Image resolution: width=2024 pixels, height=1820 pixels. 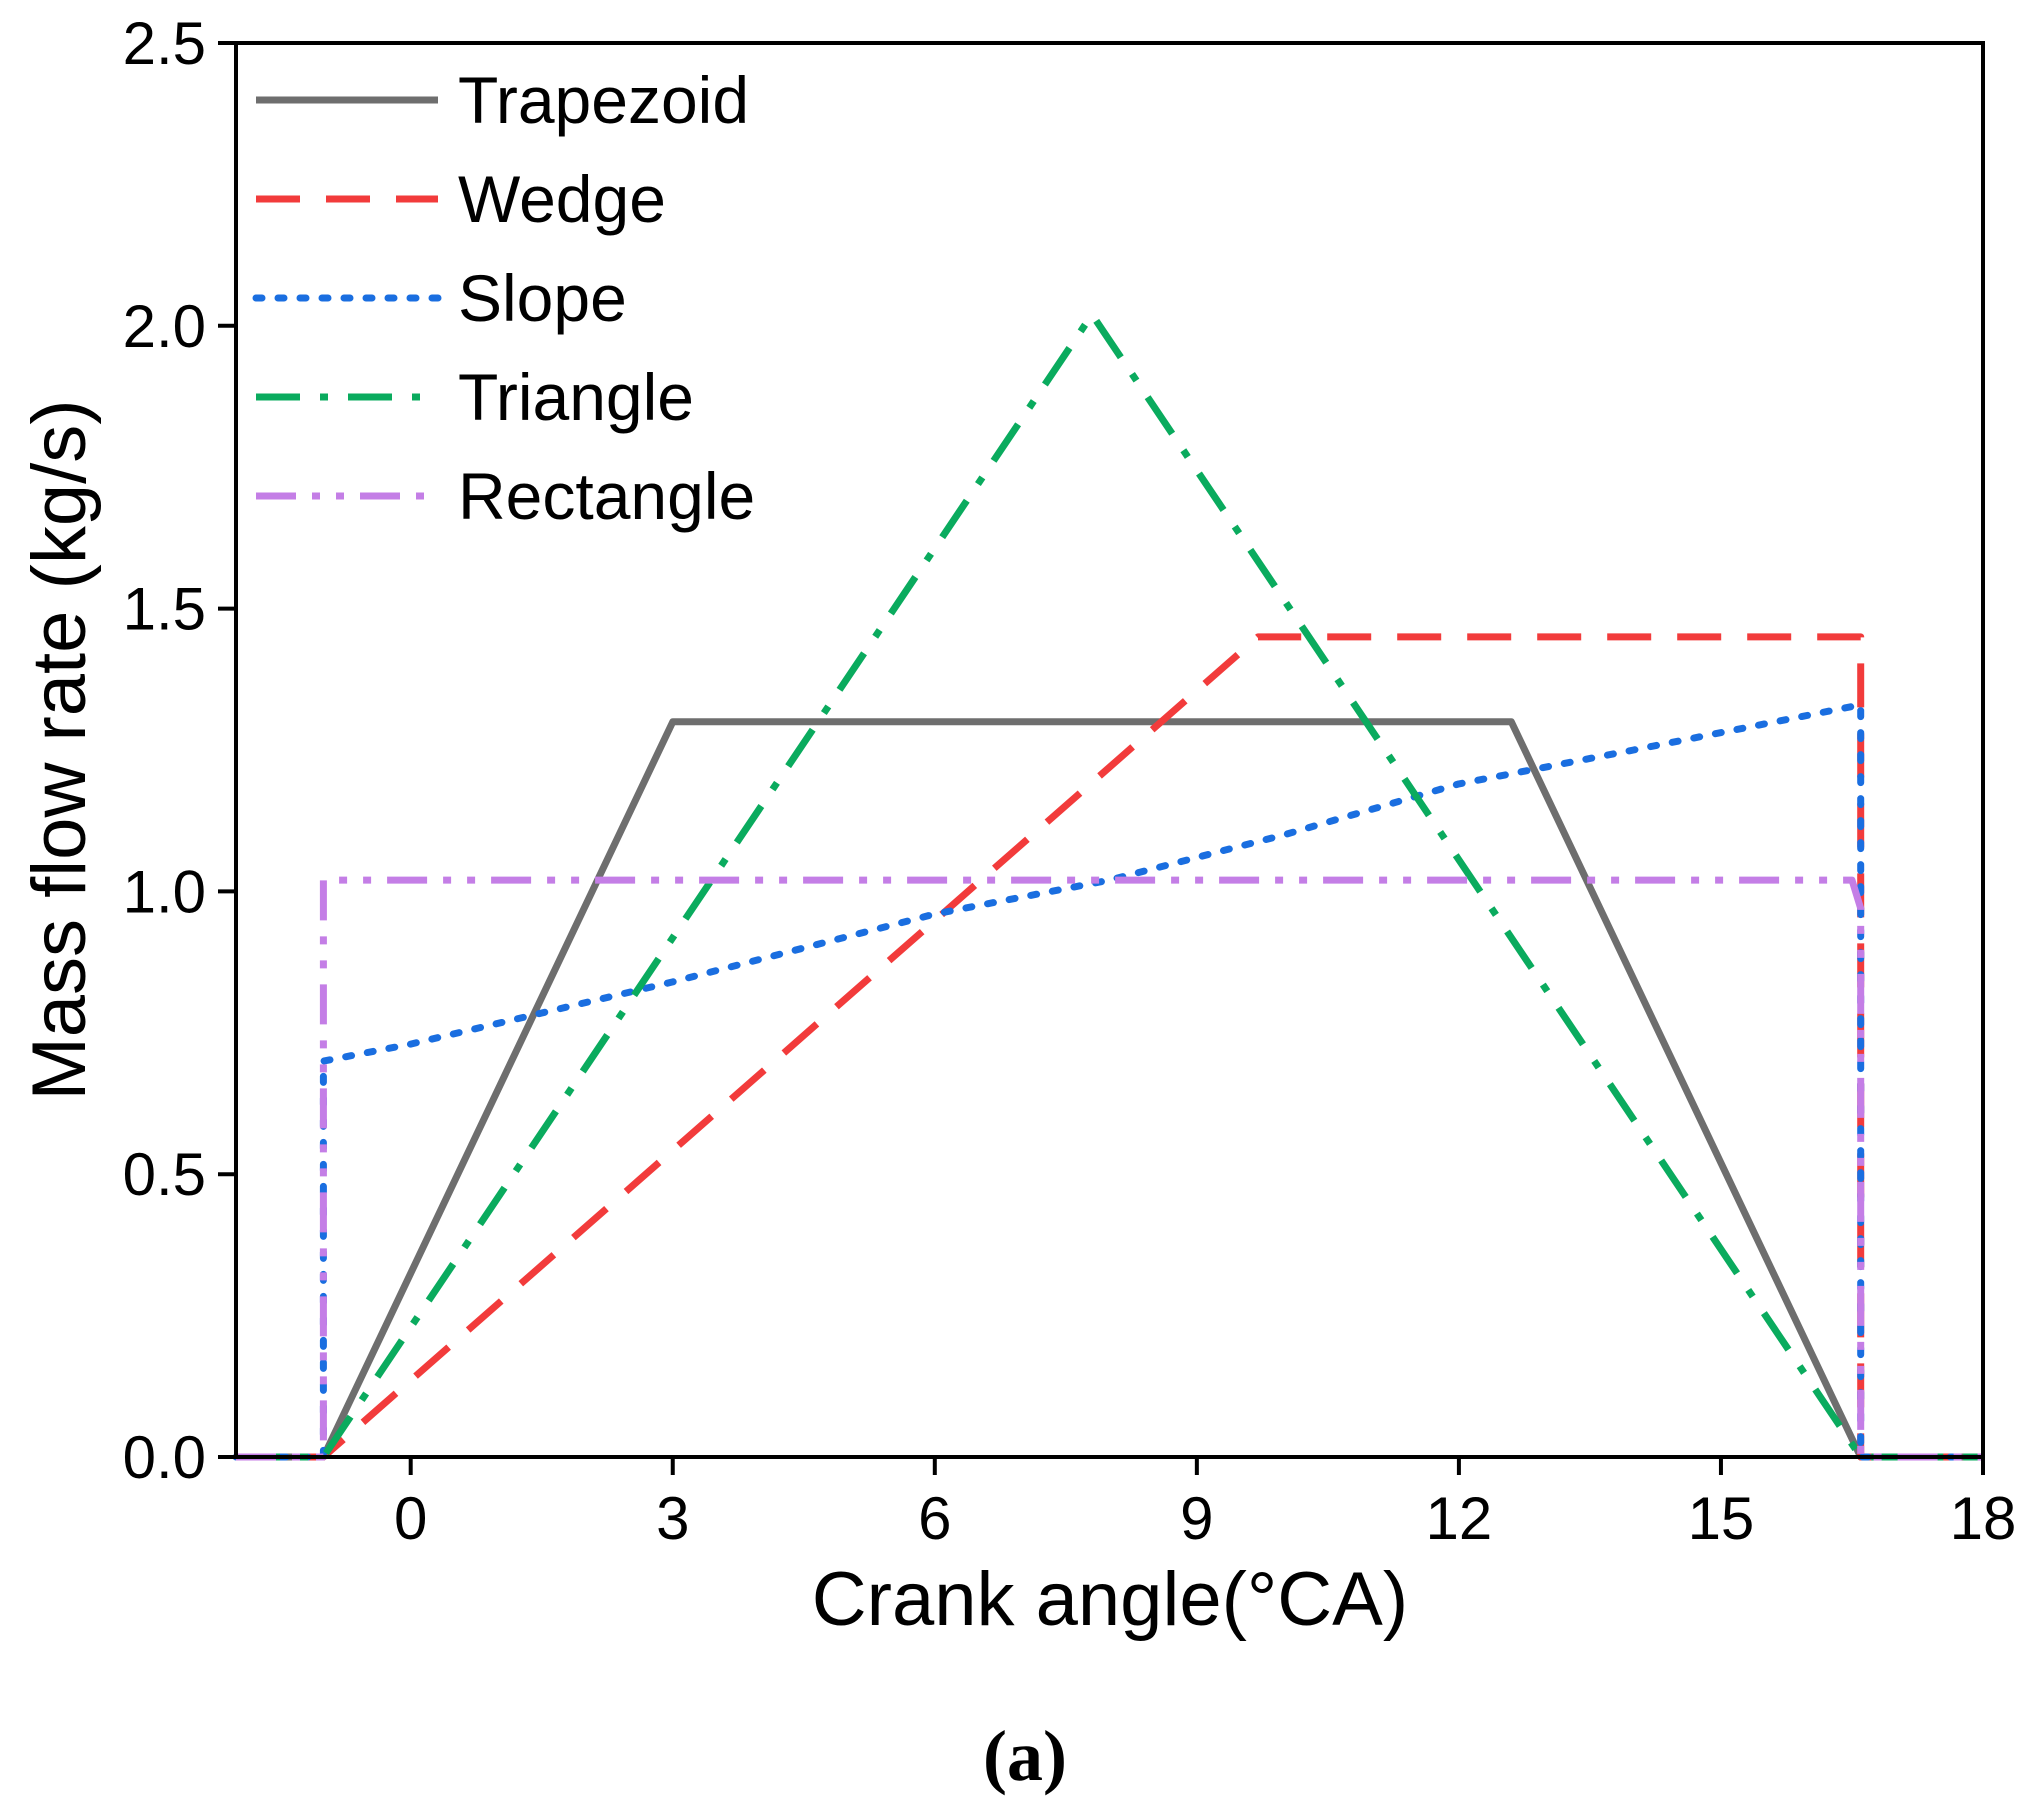 What do you see at coordinates (59, 749) in the screenshot?
I see `y-axis-title: Mass flow rate (kg/s)` at bounding box center [59, 749].